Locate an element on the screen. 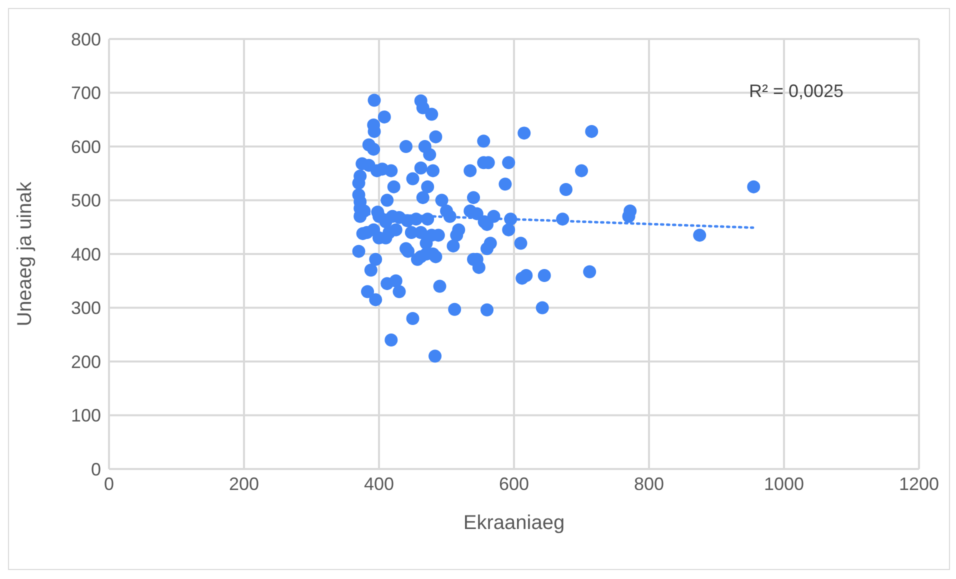 The width and height of the screenshot is (956, 579). y-tick-label: 0 is located at coordinates (95, 469).